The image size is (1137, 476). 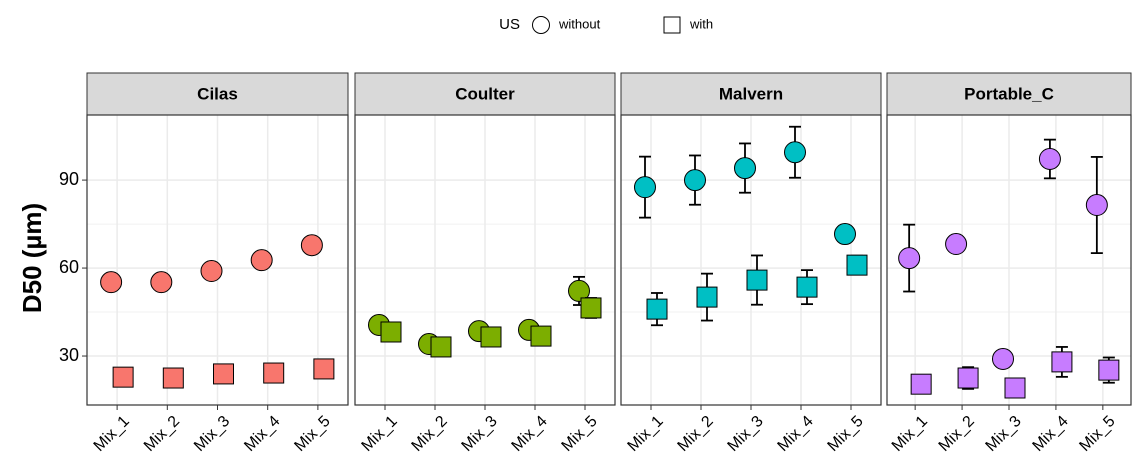 What do you see at coordinates (69, 179) in the screenshot?
I see `y-tick-label: 90` at bounding box center [69, 179].